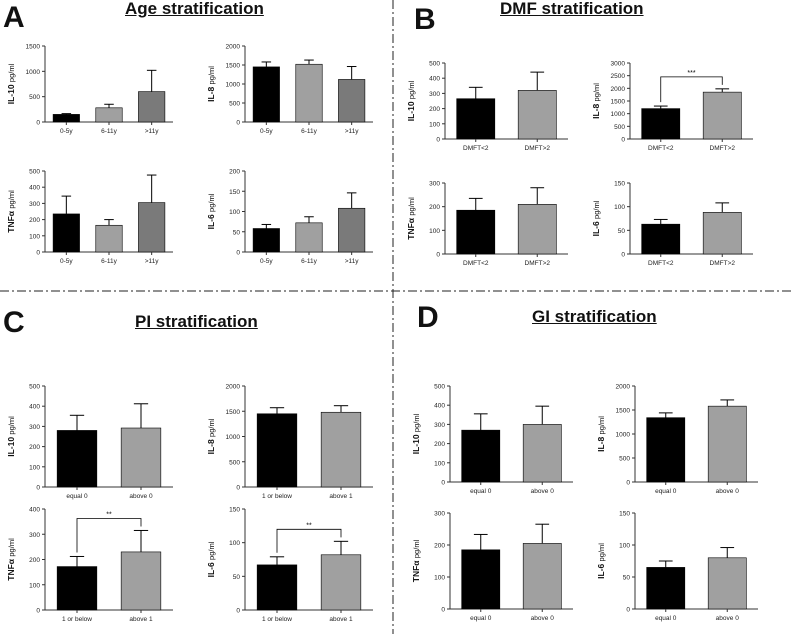 The image size is (791, 634). I want to click on panel-title-gi: GI stratification, so click(594, 316).